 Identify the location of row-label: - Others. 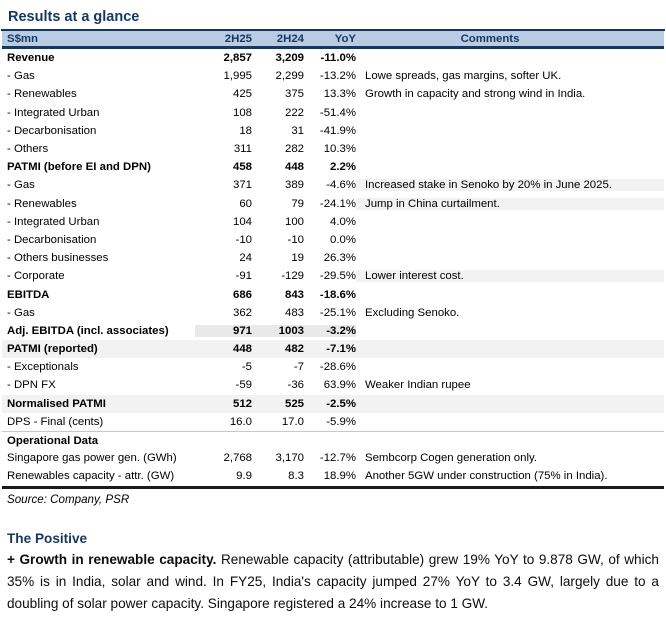
(28, 149).